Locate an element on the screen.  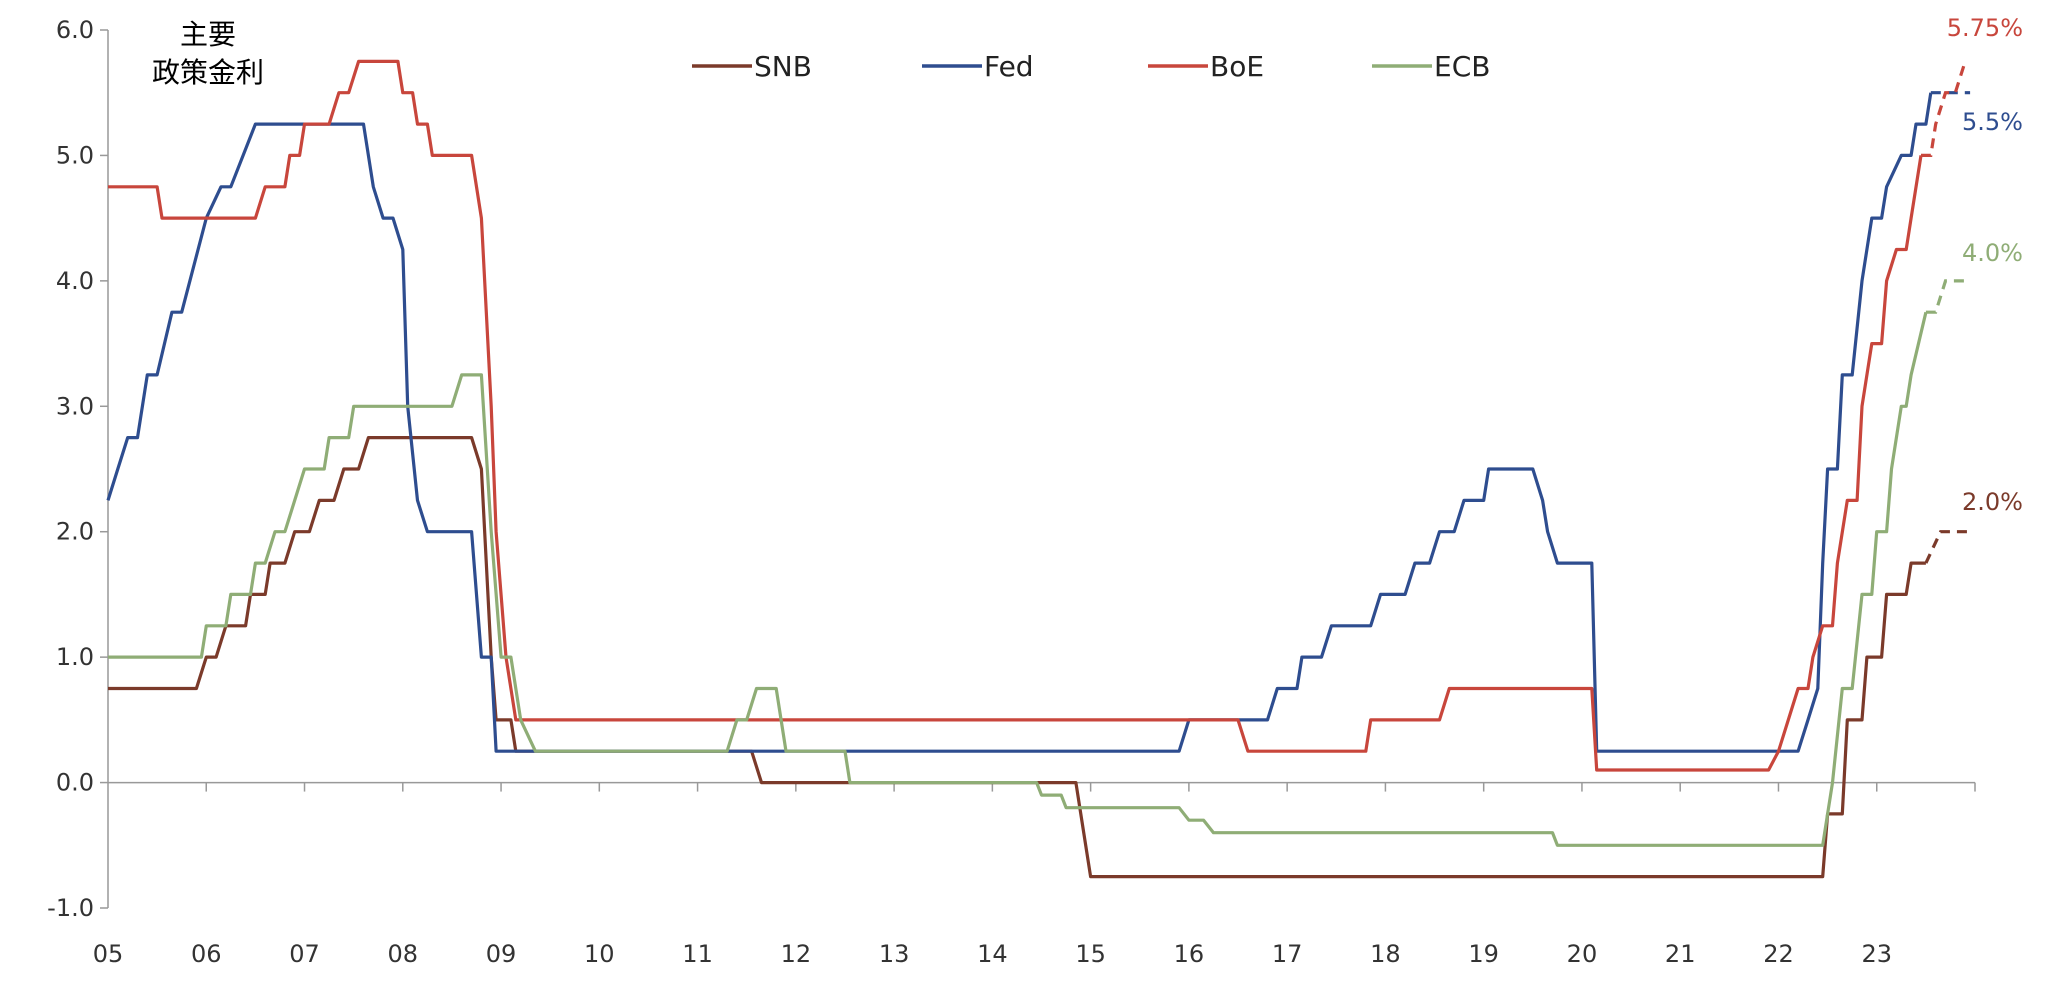
x-tick-label: 05 is located at coordinates (108, 954).